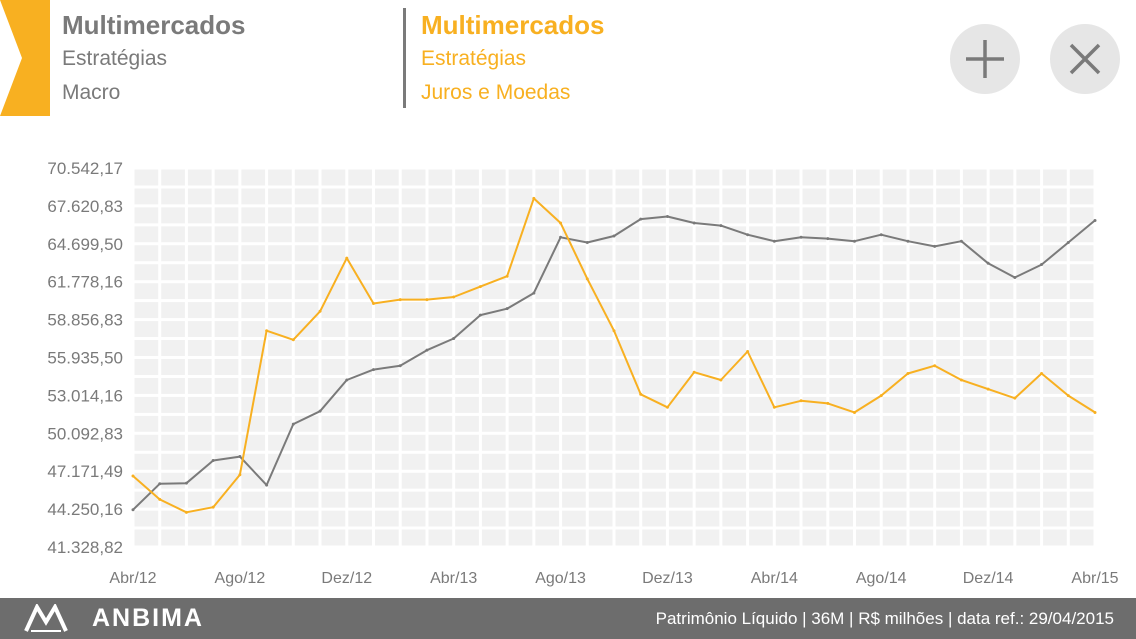 This screenshot has height=639, width=1136. I want to click on y-tick-label: 70.542,17, so click(85, 168).